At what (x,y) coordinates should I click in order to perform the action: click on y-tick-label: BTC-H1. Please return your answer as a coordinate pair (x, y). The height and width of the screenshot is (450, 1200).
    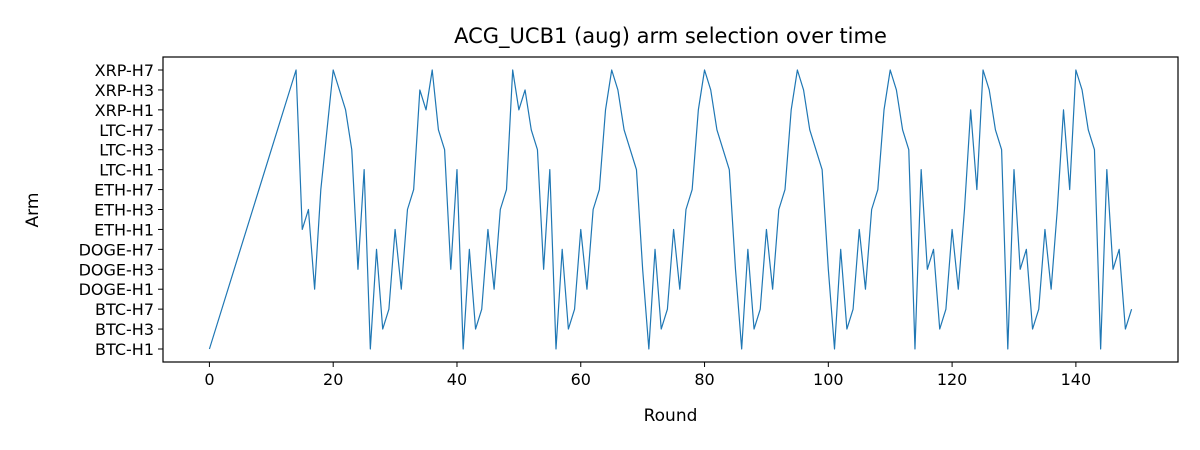
    Looking at the image, I should click on (124, 349).